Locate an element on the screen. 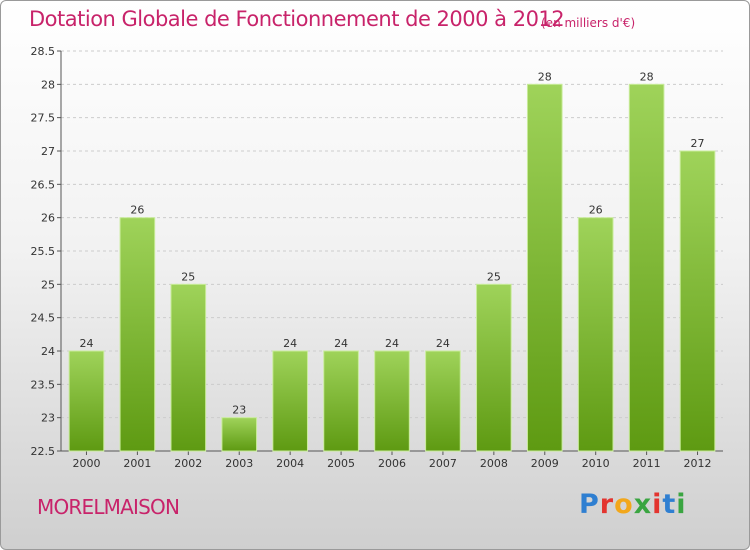 Image resolution: width=750 pixels, height=550 pixels. x-tick-label: 2010 is located at coordinates (596, 463).